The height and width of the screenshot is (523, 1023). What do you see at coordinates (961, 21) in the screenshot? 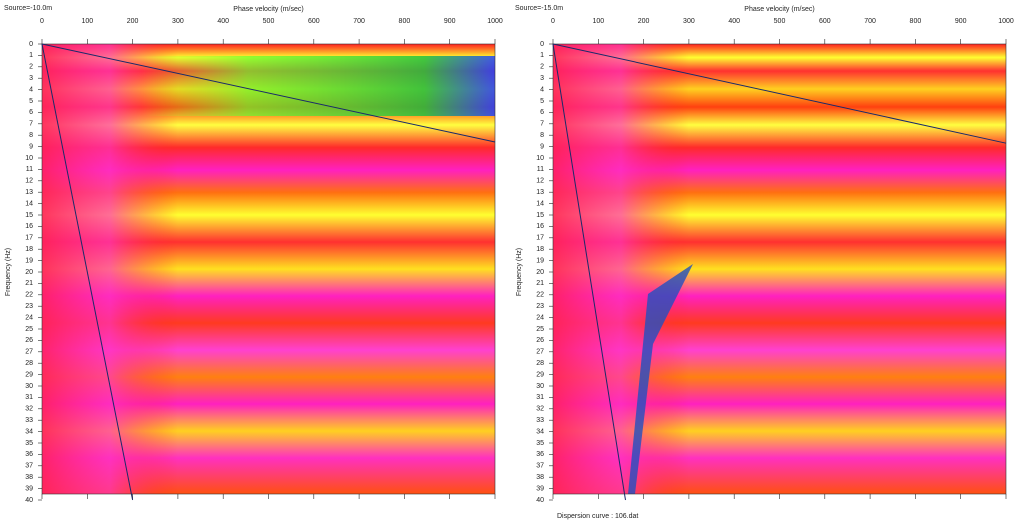
I see `x-tick-label: 900` at bounding box center [961, 21].